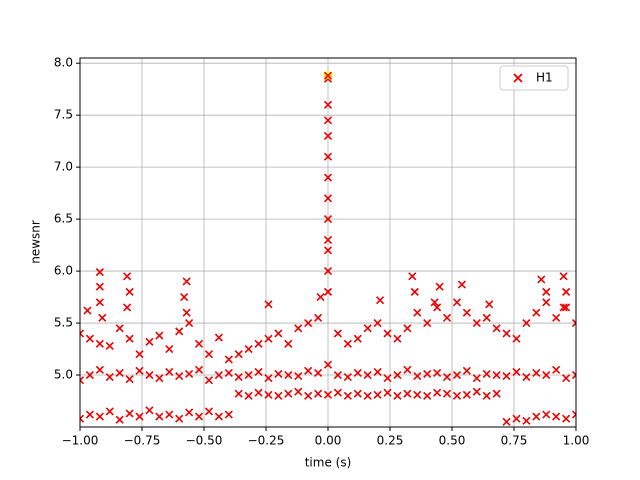 The height and width of the screenshot is (480, 640). I want to click on x-tick-label: 1.00, so click(576, 441).